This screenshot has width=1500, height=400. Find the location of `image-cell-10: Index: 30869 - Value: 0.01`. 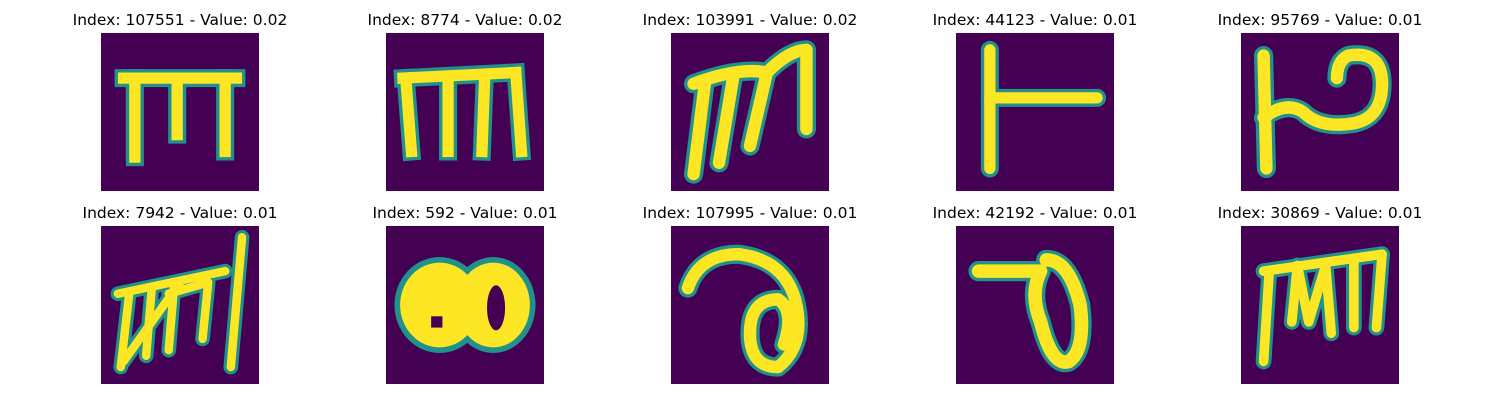

image-cell-10: Index: 30869 - Value: 0.01 is located at coordinates (1320, 298).